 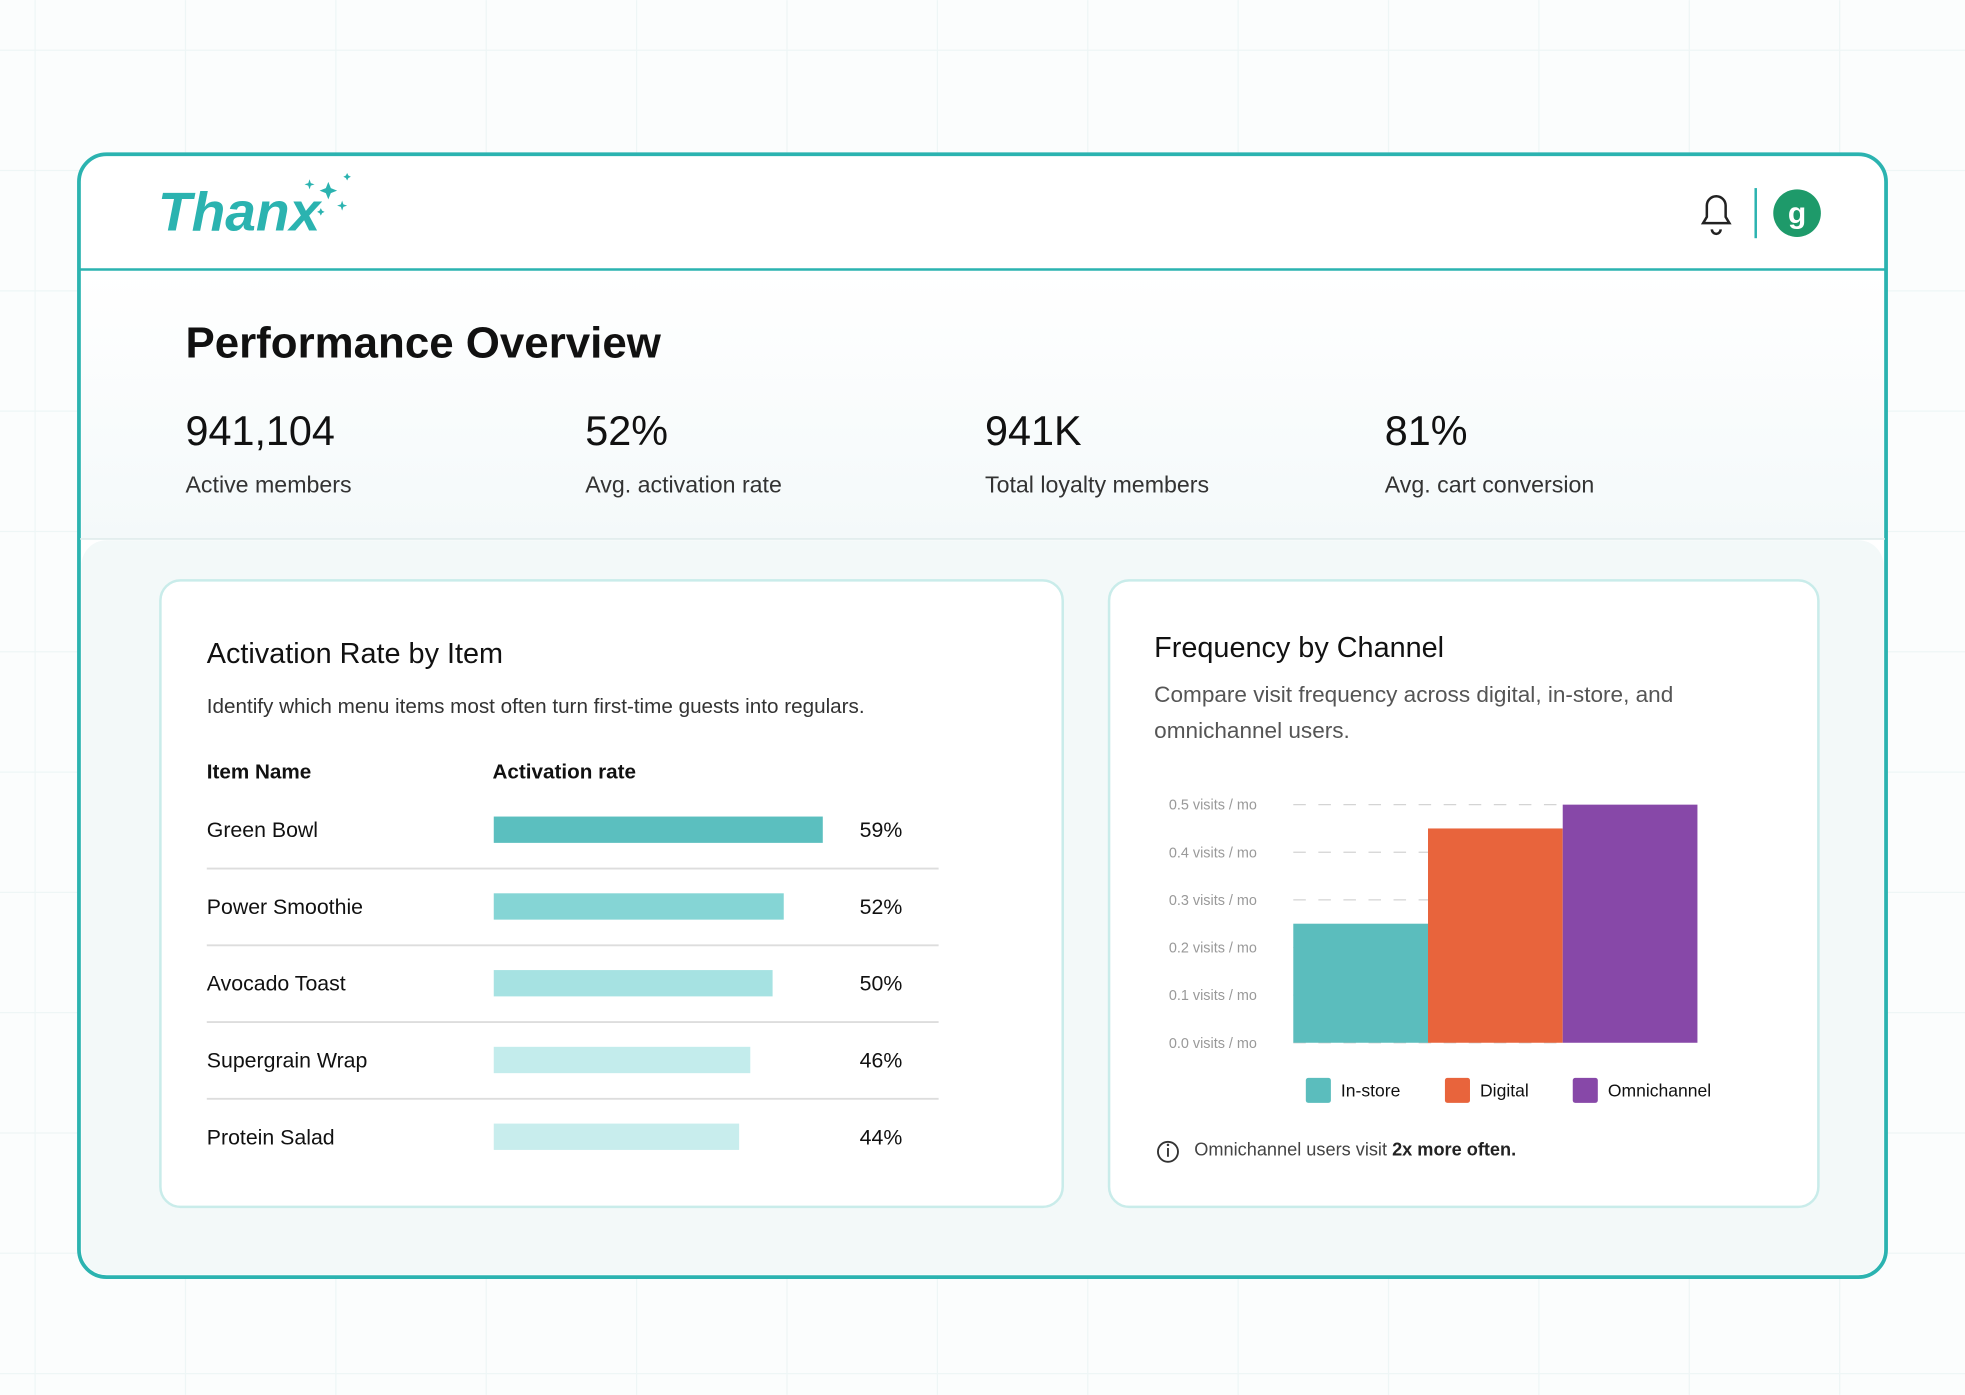 I want to click on item-name: Protein Salad, so click(x=271, y=1137).